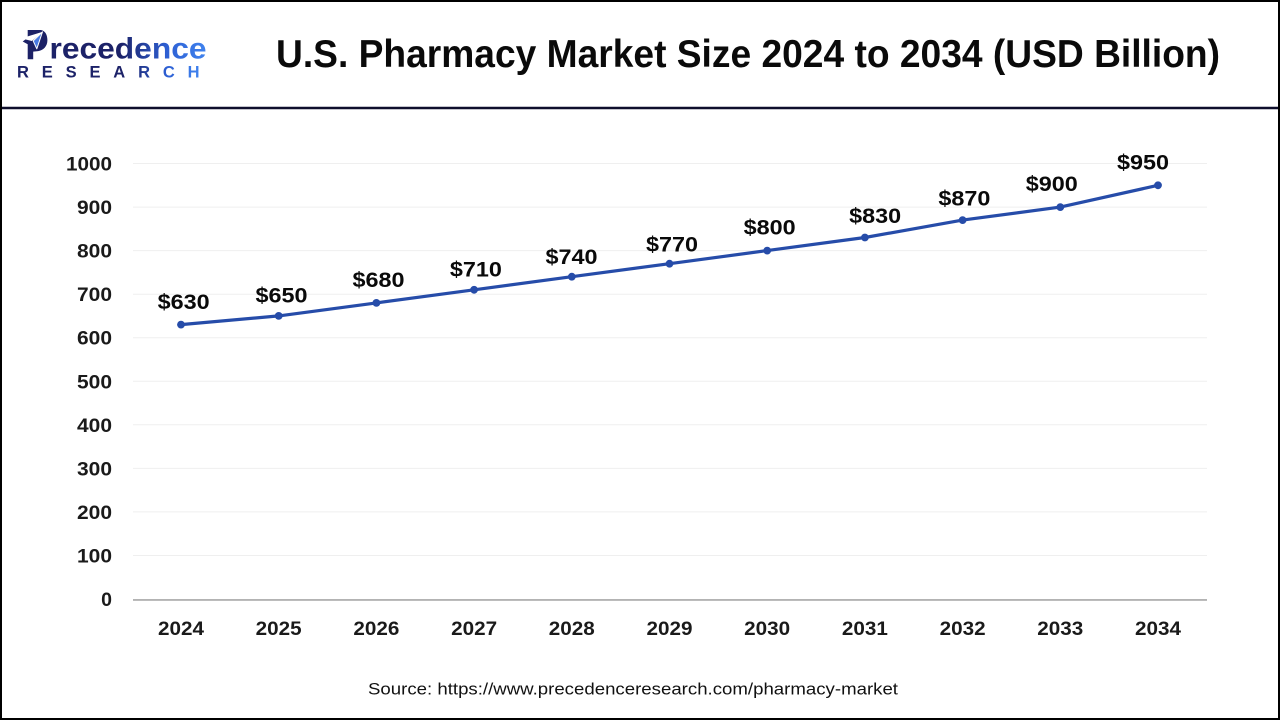 The image size is (1280, 720). What do you see at coordinates (108, 72) in the screenshot?
I see `svg-text: RESEARCH` at bounding box center [108, 72].